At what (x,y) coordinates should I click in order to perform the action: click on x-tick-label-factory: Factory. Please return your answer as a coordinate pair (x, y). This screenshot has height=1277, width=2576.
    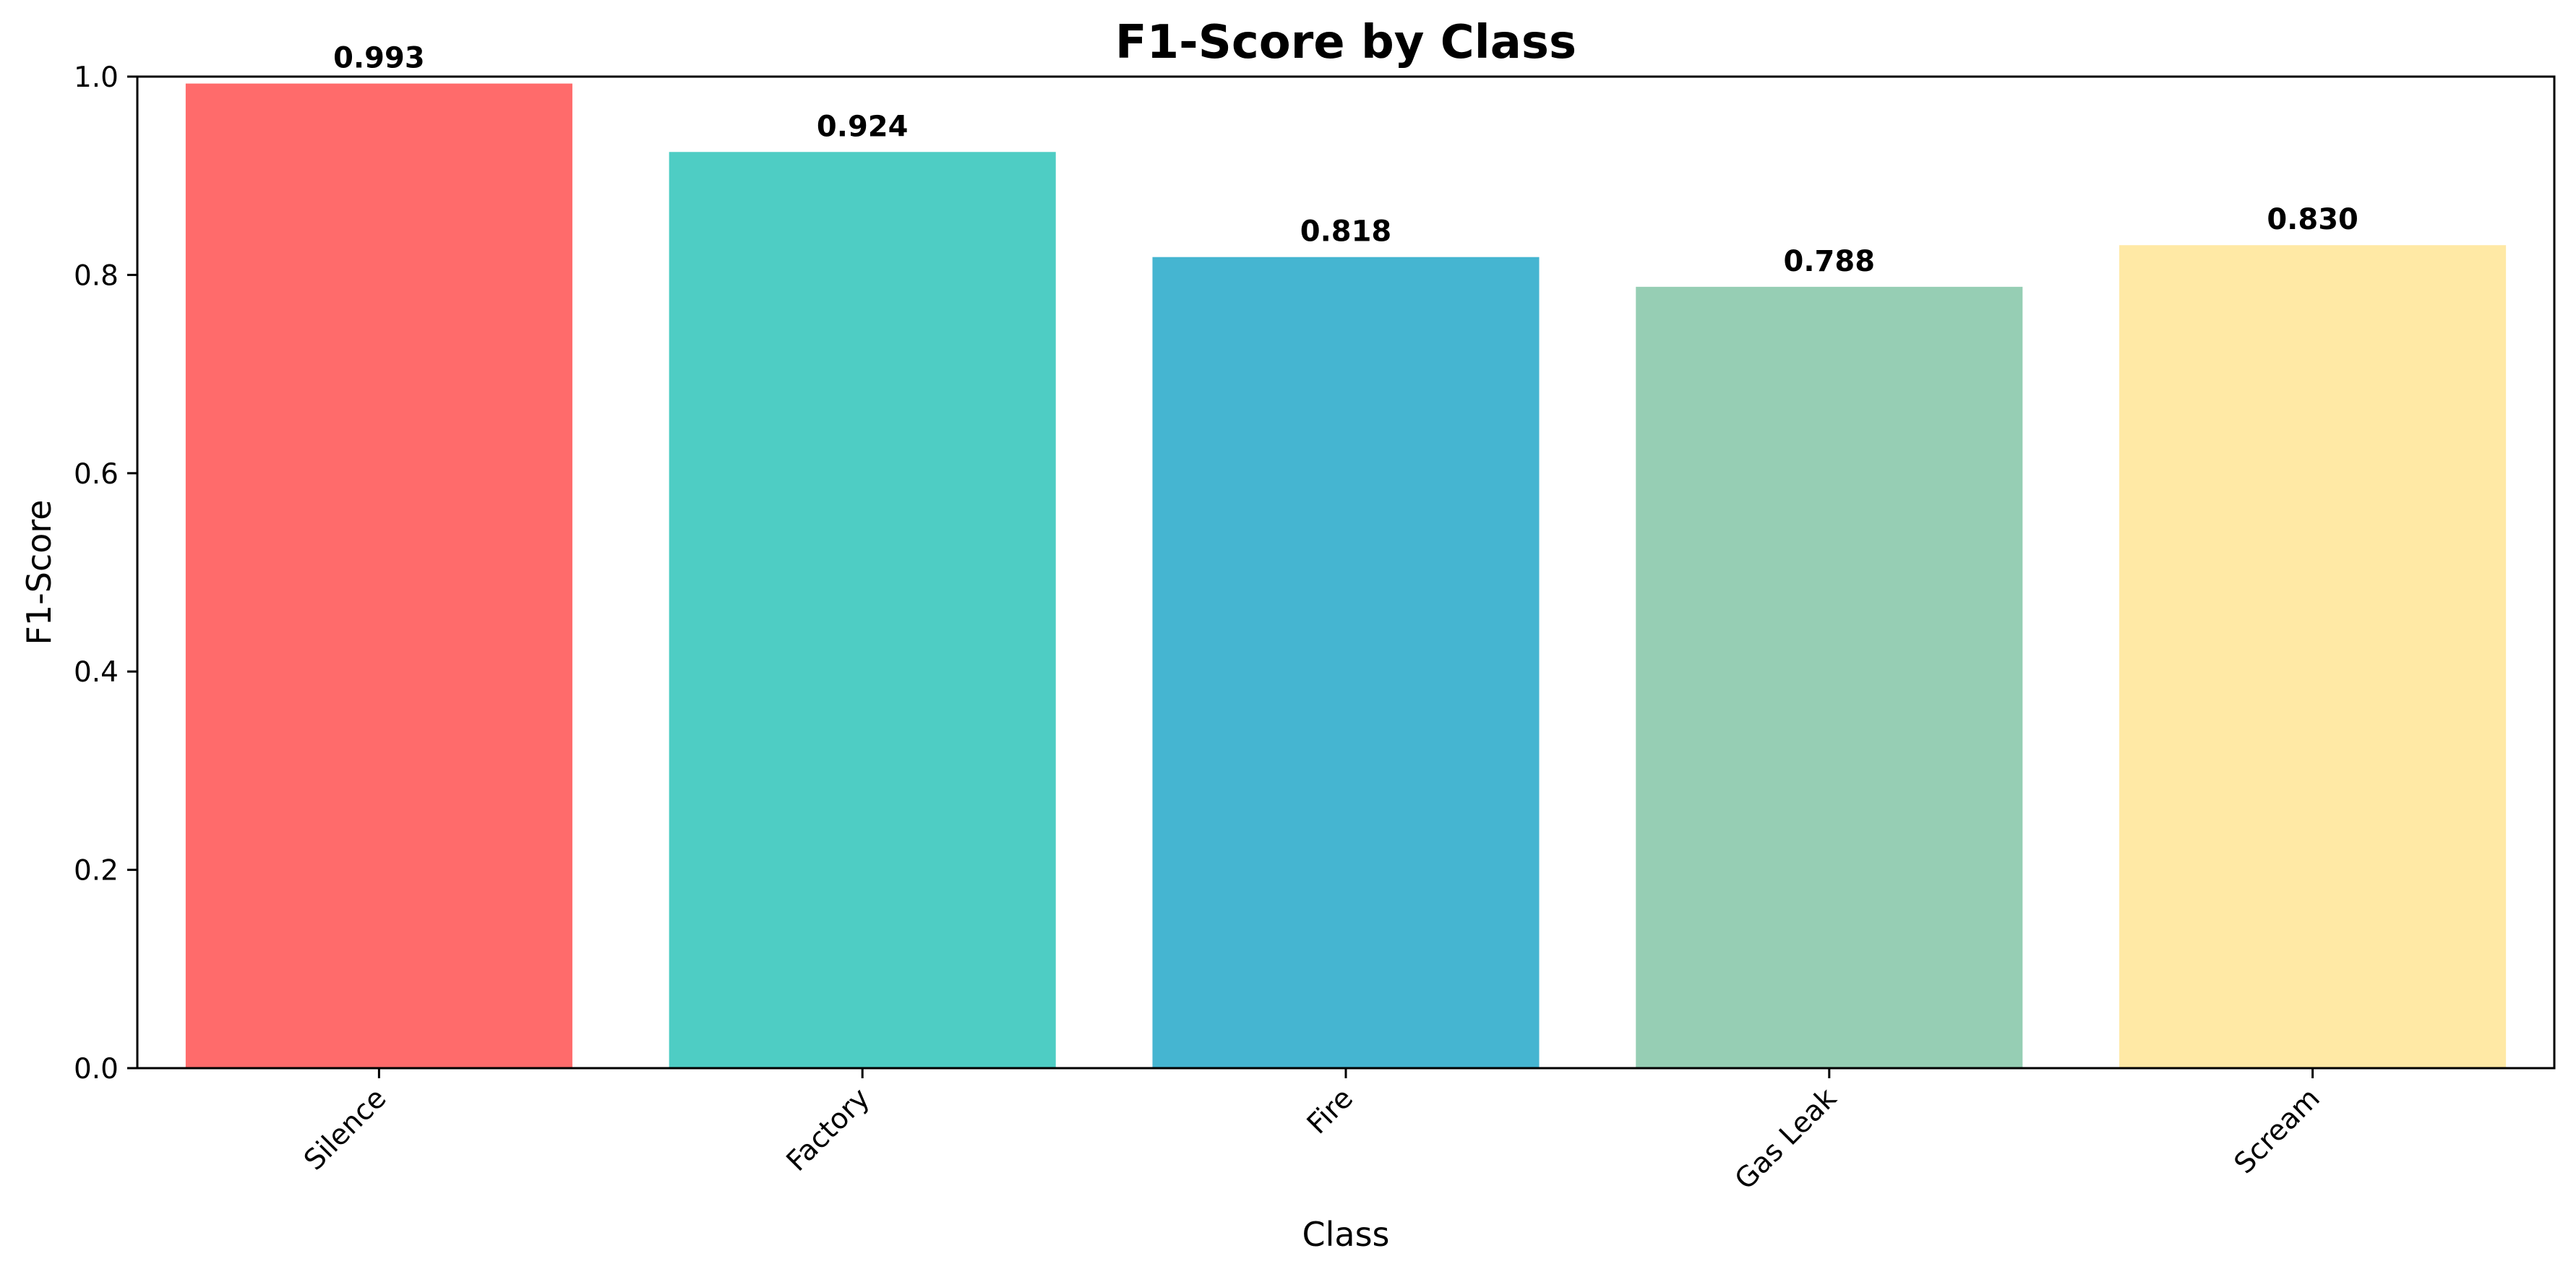
    Looking at the image, I should click on (829, 1130).